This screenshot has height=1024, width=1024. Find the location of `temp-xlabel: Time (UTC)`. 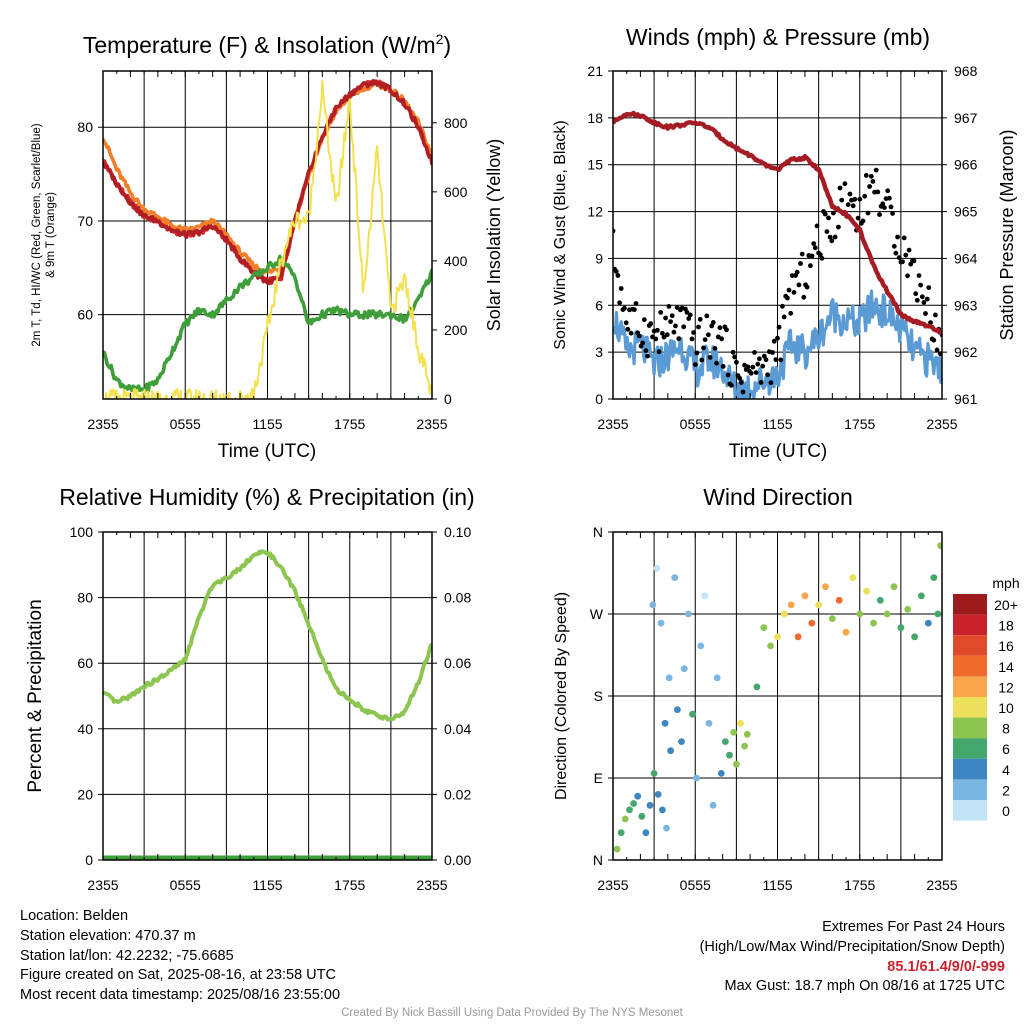

temp-xlabel: Time (UTC) is located at coordinates (267, 451).